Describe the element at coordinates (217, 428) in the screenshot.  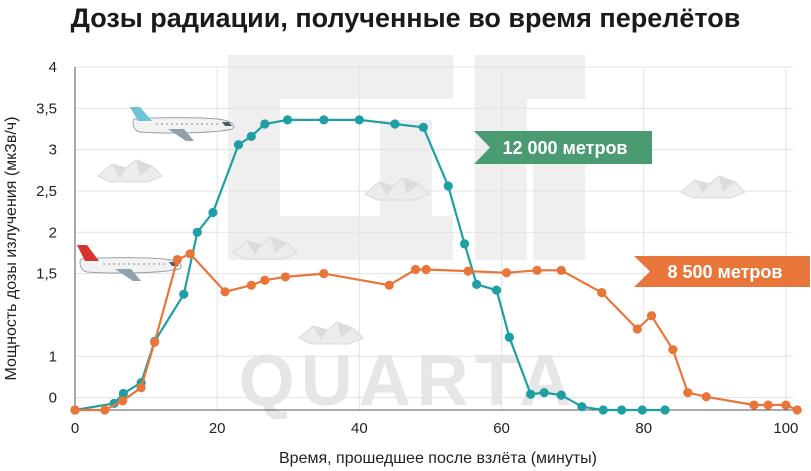
I see `x-tick-label-1: 20` at that location.